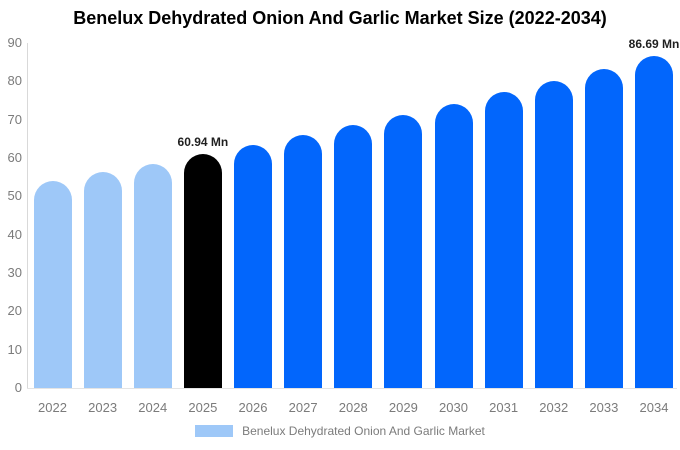  Describe the element at coordinates (352, 388) in the screenshot. I see `x-axis-line` at that location.